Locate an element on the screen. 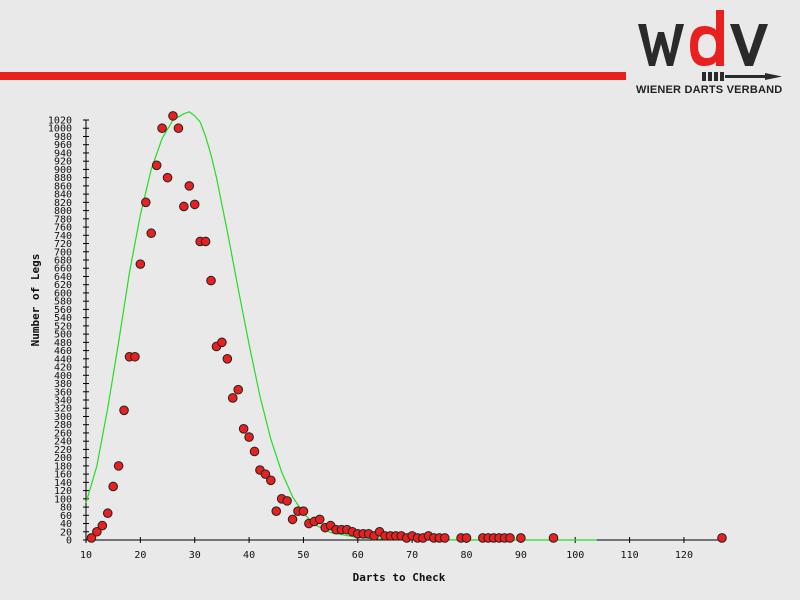  y-tick-label: 500 is located at coordinates (63, 335).